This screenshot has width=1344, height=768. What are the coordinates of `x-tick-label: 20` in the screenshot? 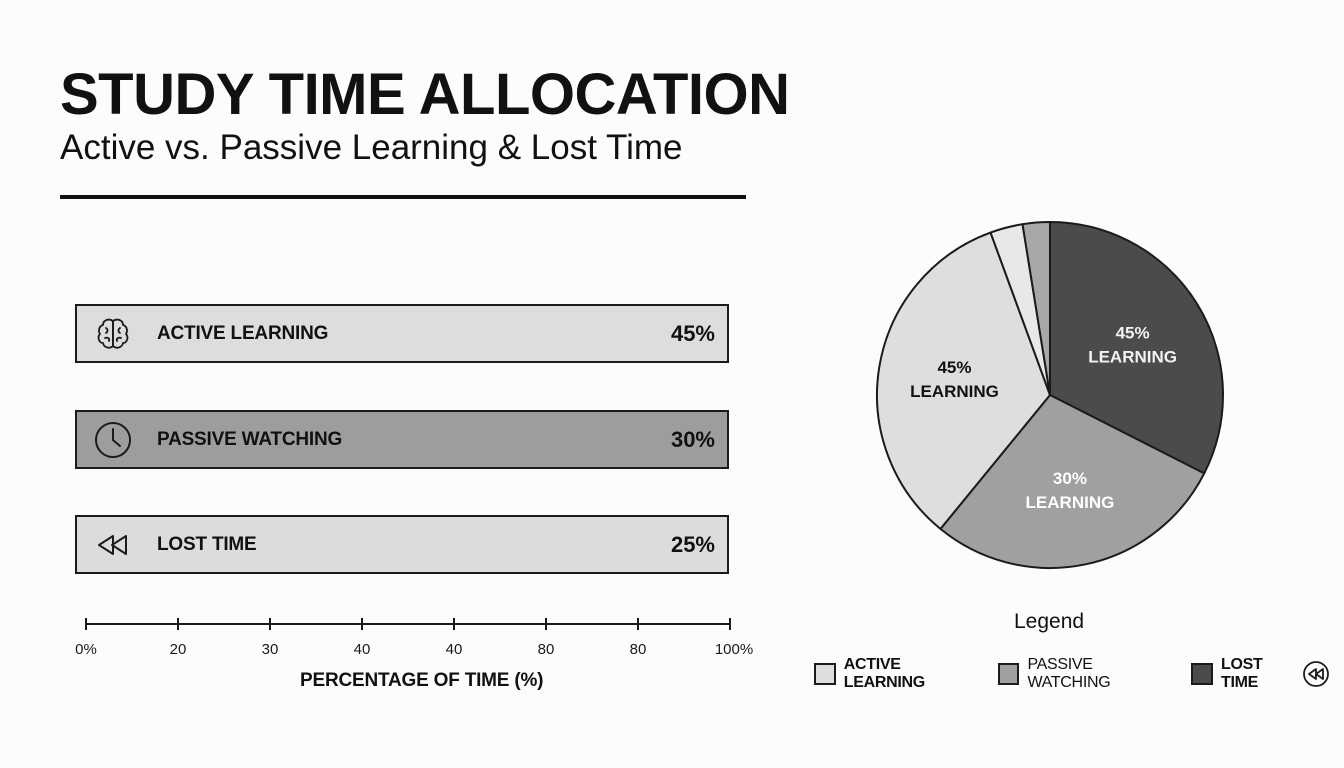 It's located at (178, 649).